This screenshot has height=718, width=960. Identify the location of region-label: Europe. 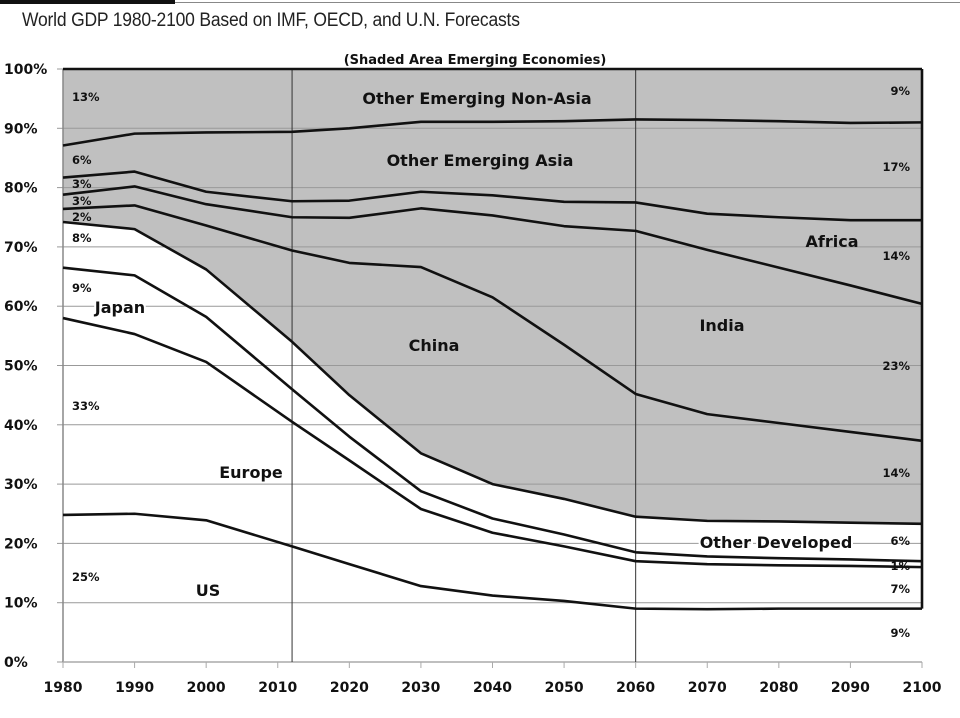
(251, 472).